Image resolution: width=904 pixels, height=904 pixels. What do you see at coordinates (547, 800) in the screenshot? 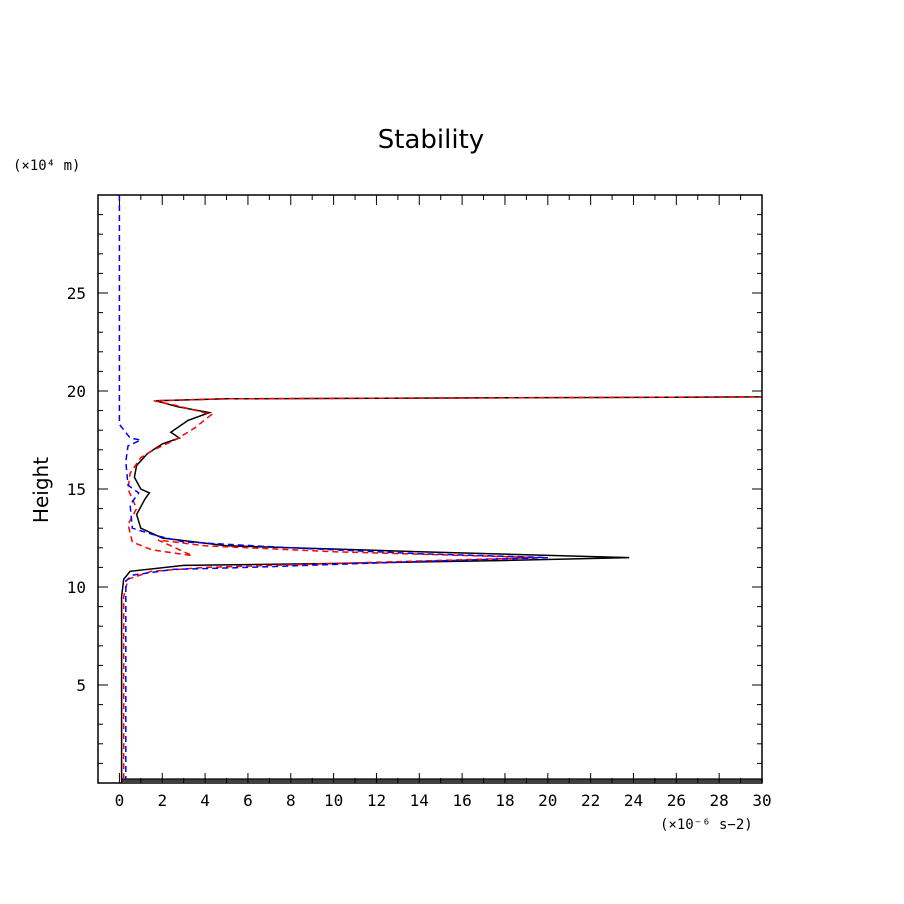
I see `x-tick-label: 20` at bounding box center [547, 800].